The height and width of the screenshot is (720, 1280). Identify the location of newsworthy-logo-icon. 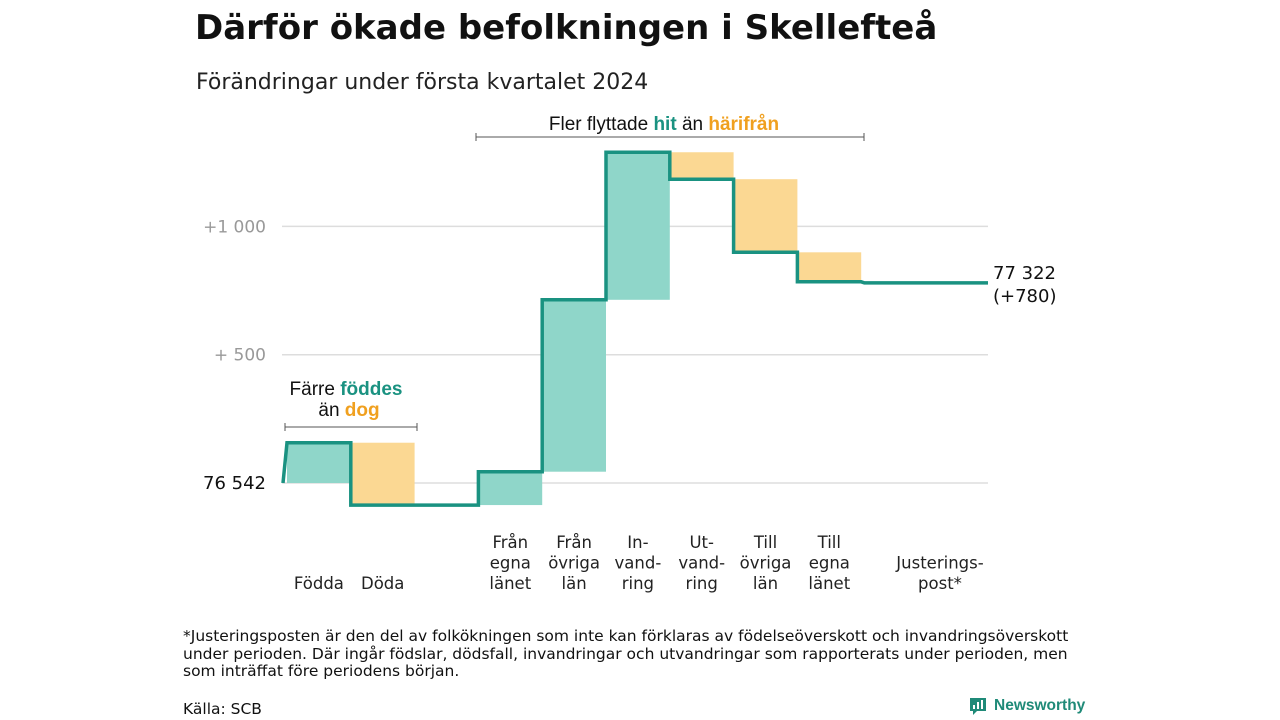
(978, 706).